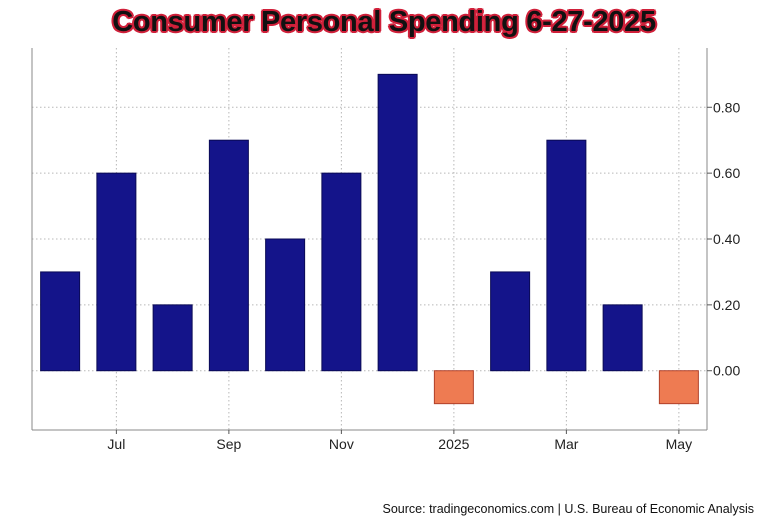 This screenshot has width=768, height=524. Describe the element at coordinates (285, 305) in the screenshot. I see `bar-oct-2024` at that location.